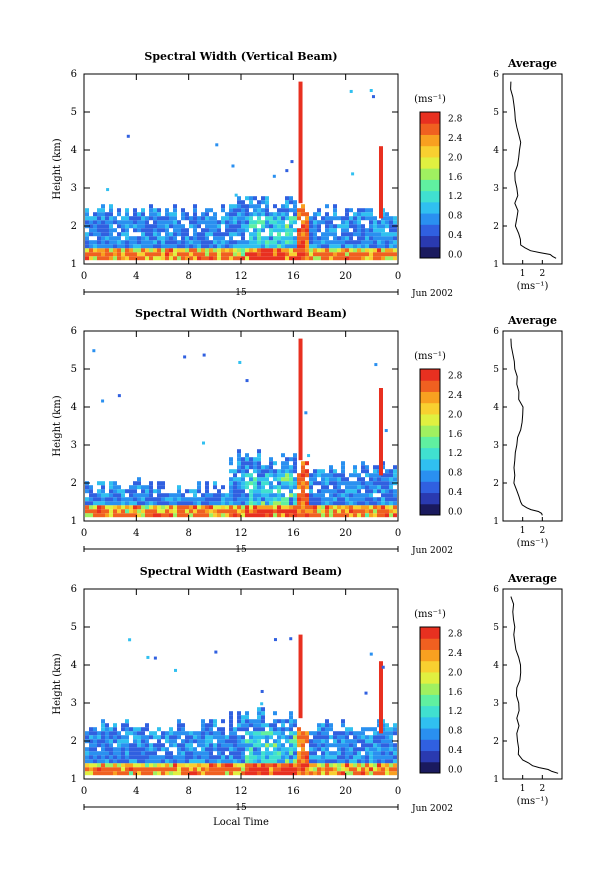 This screenshot has width=611, height=875. I want to click on x-tick-label: 20, so click(345, 276).